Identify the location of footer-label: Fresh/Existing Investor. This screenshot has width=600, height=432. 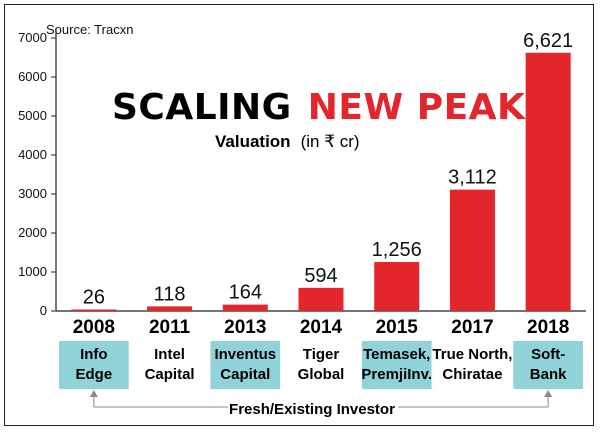
(312, 409).